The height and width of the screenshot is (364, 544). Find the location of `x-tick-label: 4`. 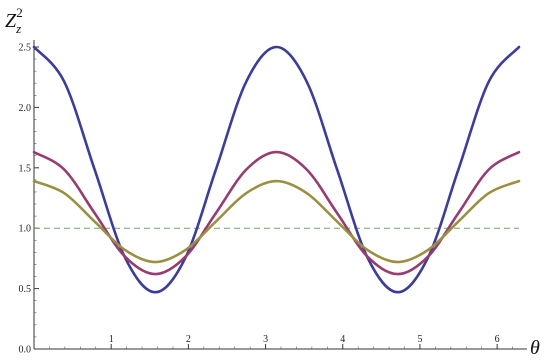

x-tick-label: 4 is located at coordinates (342, 339).